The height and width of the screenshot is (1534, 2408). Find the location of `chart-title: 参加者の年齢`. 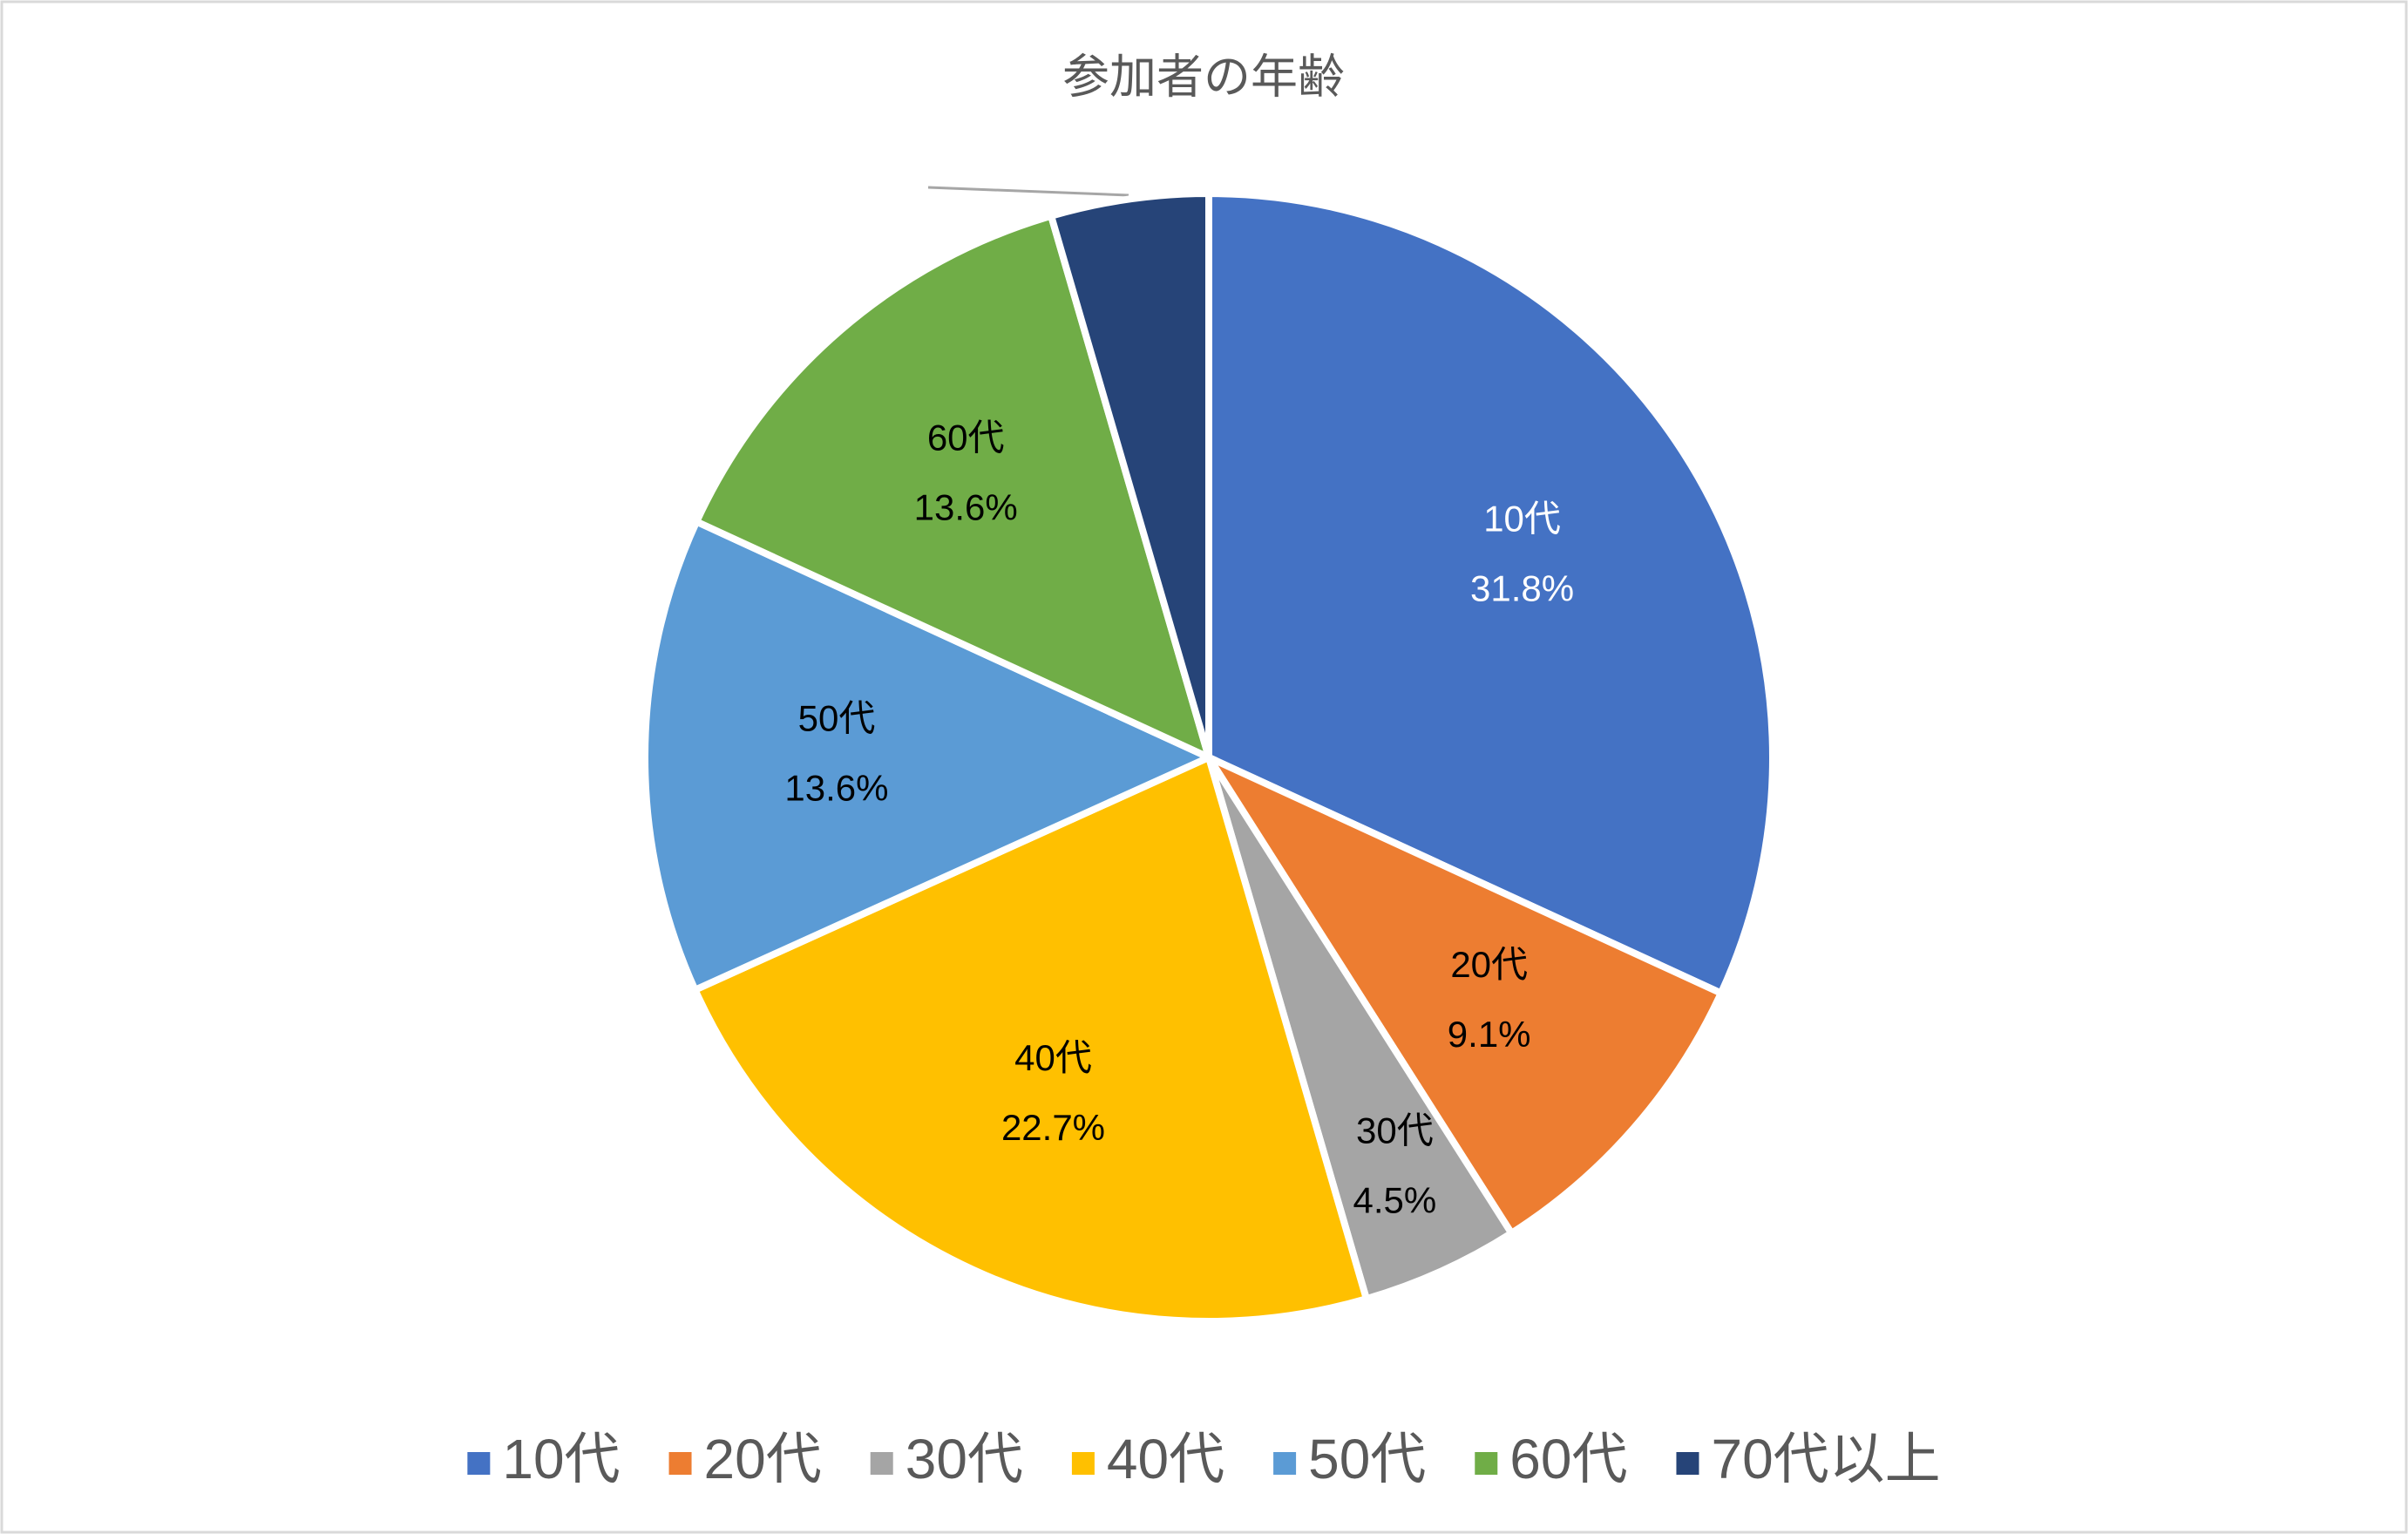

chart-title: 参加者の年齢 is located at coordinates (1203, 77).